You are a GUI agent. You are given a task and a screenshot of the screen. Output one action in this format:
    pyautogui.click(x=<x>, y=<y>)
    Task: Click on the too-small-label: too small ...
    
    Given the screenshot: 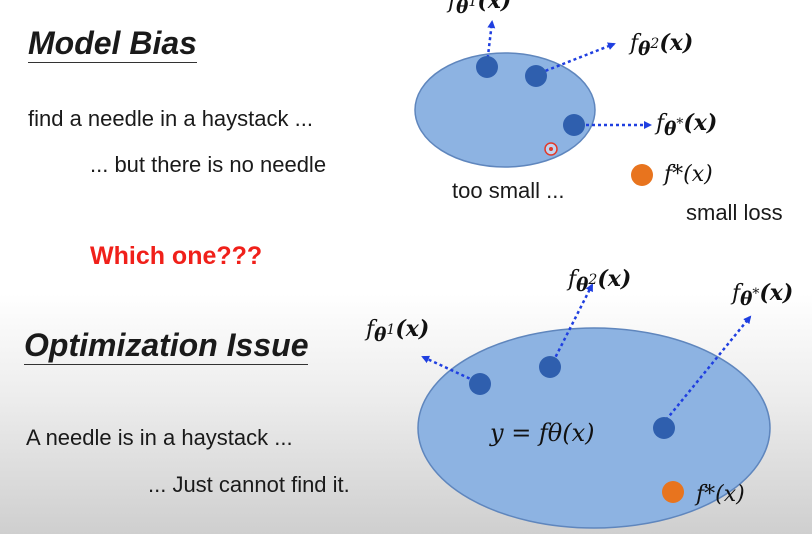 What is the action you would take?
    pyautogui.click(x=508, y=190)
    